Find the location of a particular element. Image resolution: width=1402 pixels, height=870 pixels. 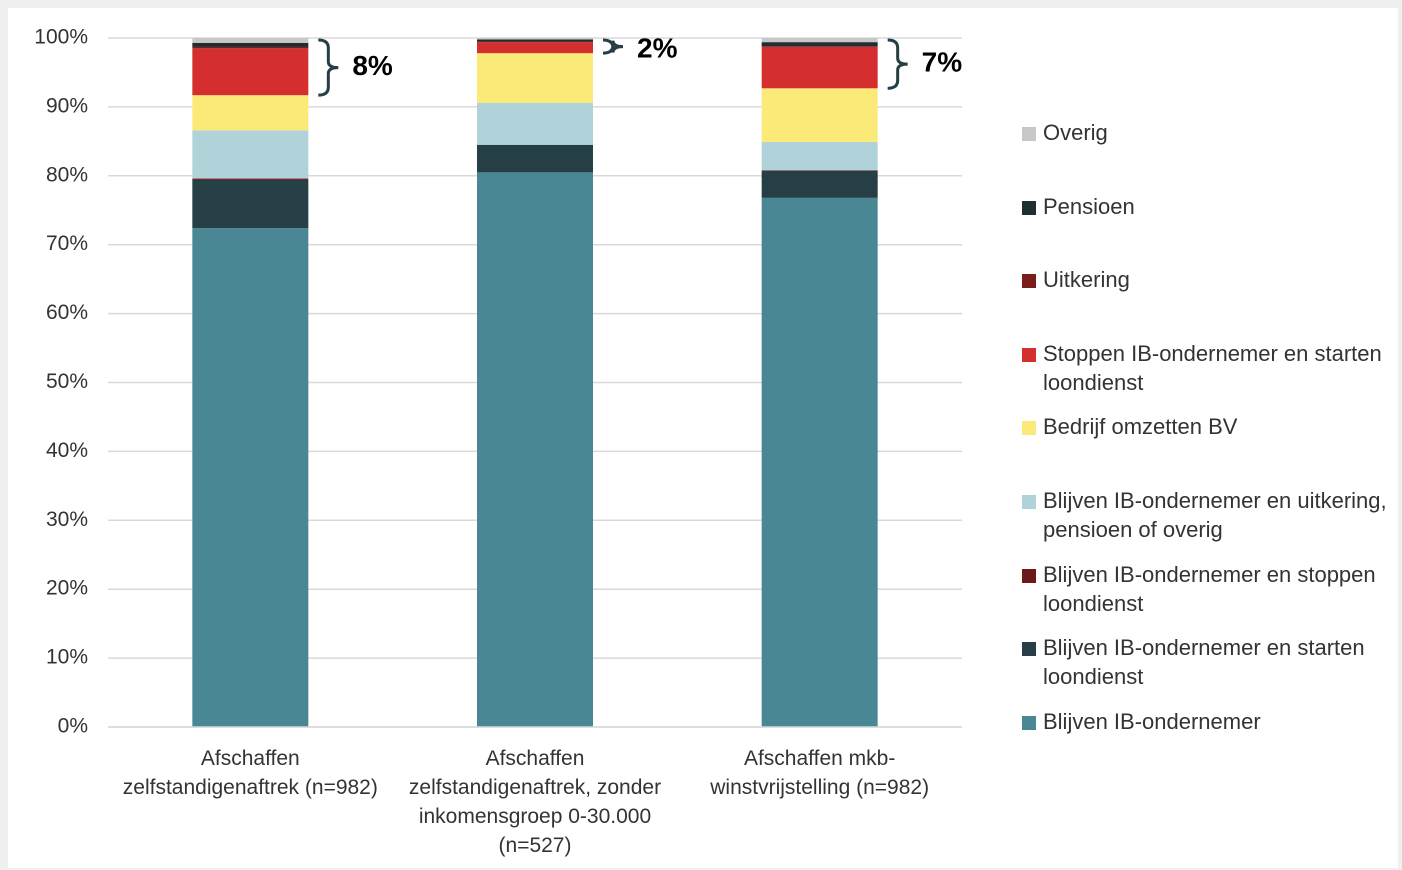

annotation: 8% is located at coordinates (372, 65).